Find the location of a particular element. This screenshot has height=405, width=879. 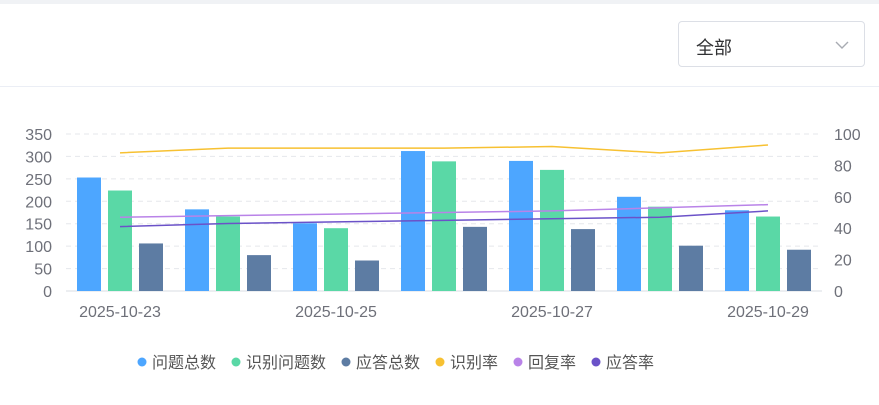

y-left-tick-label: 300 is located at coordinates (38, 157).